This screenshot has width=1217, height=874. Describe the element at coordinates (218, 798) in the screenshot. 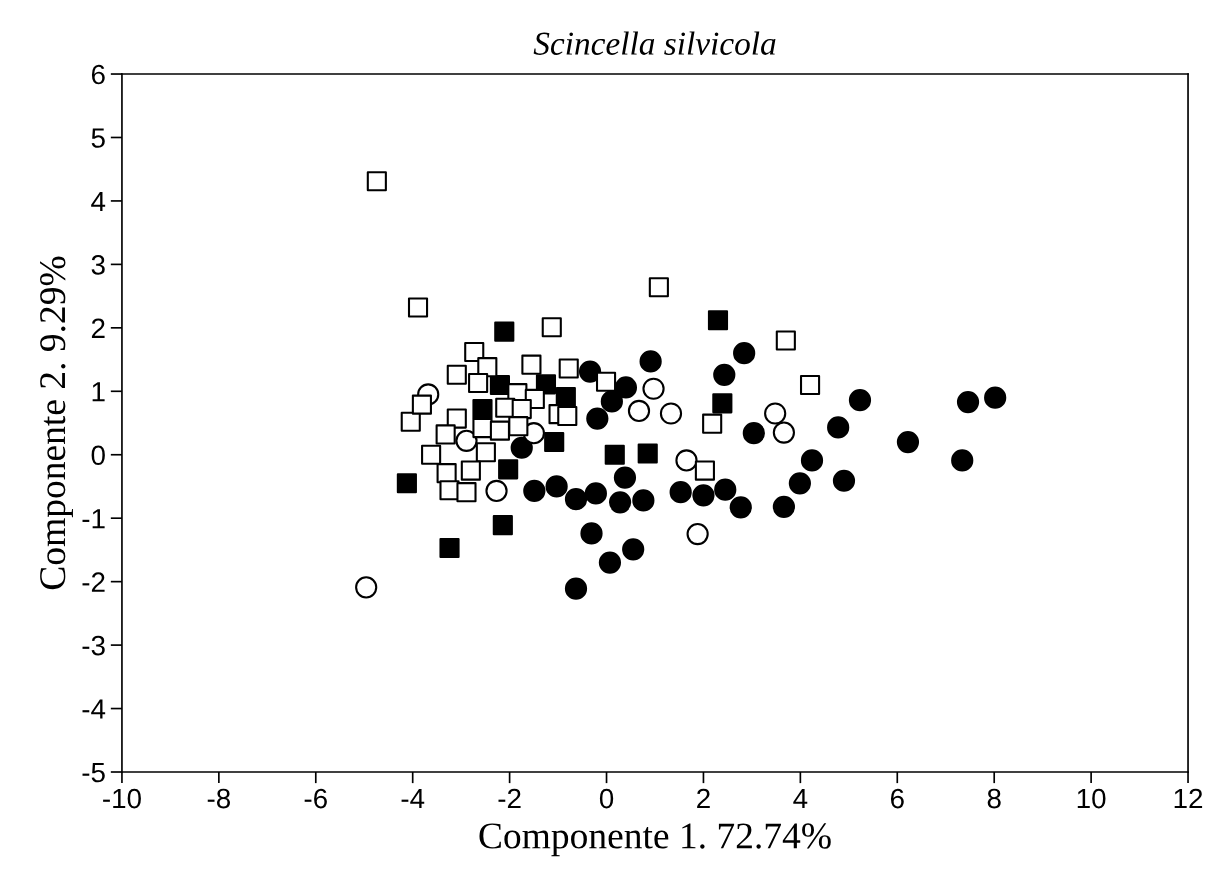

I see `x-tick-label: -8` at that location.